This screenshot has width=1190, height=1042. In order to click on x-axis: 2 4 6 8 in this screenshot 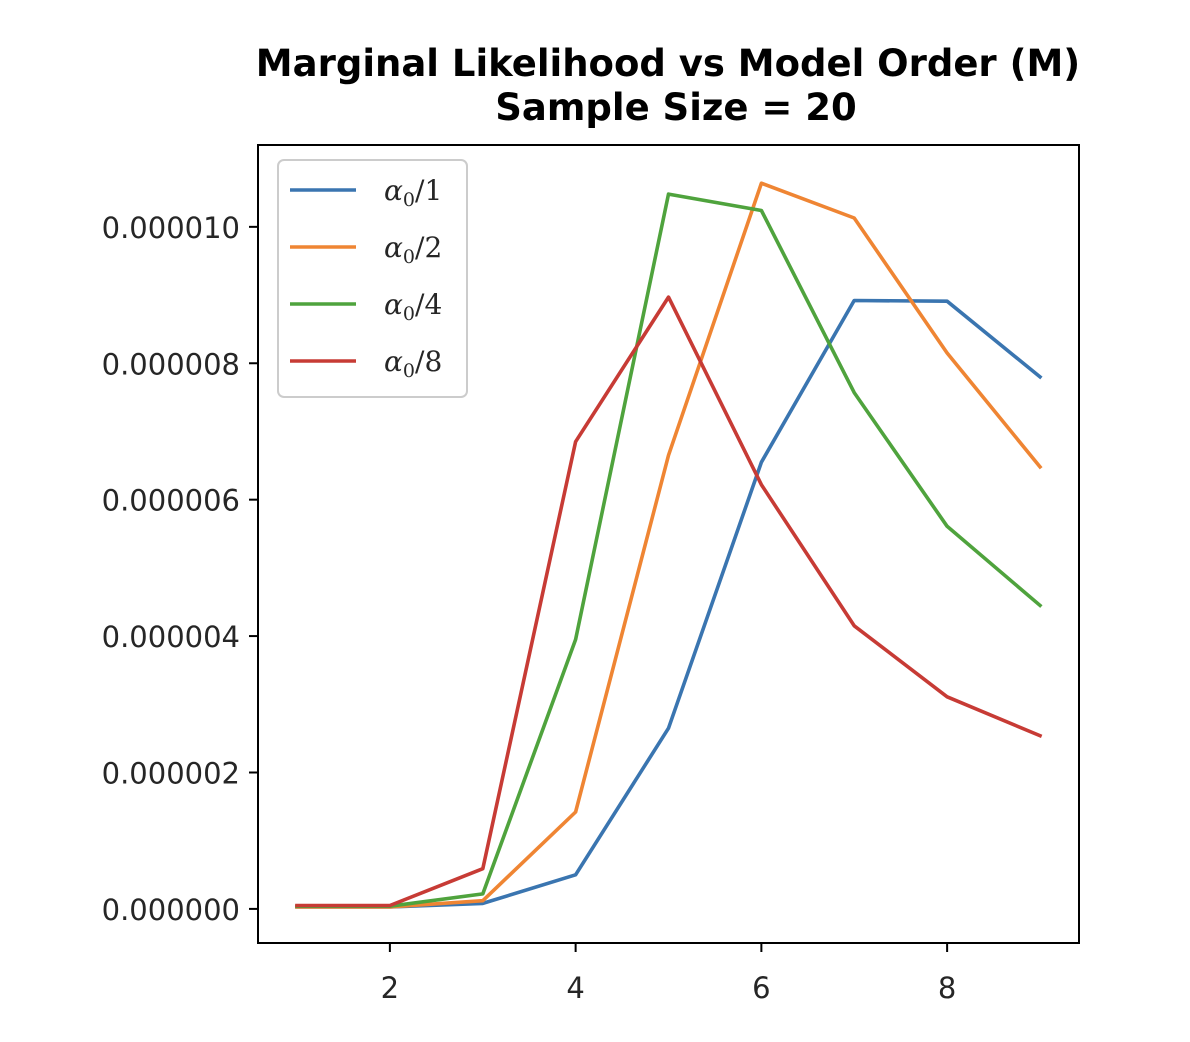, I will do `click(668, 974)`.